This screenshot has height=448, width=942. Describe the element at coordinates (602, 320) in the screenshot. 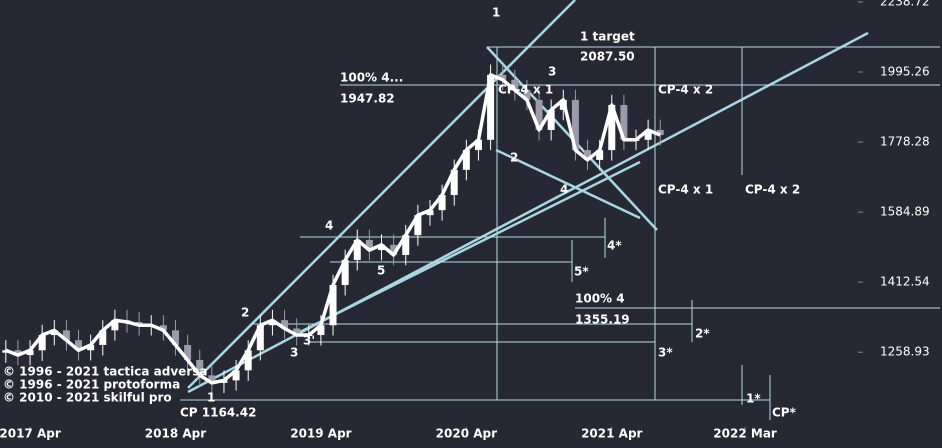

I see `annotation: 1355.19` at that location.